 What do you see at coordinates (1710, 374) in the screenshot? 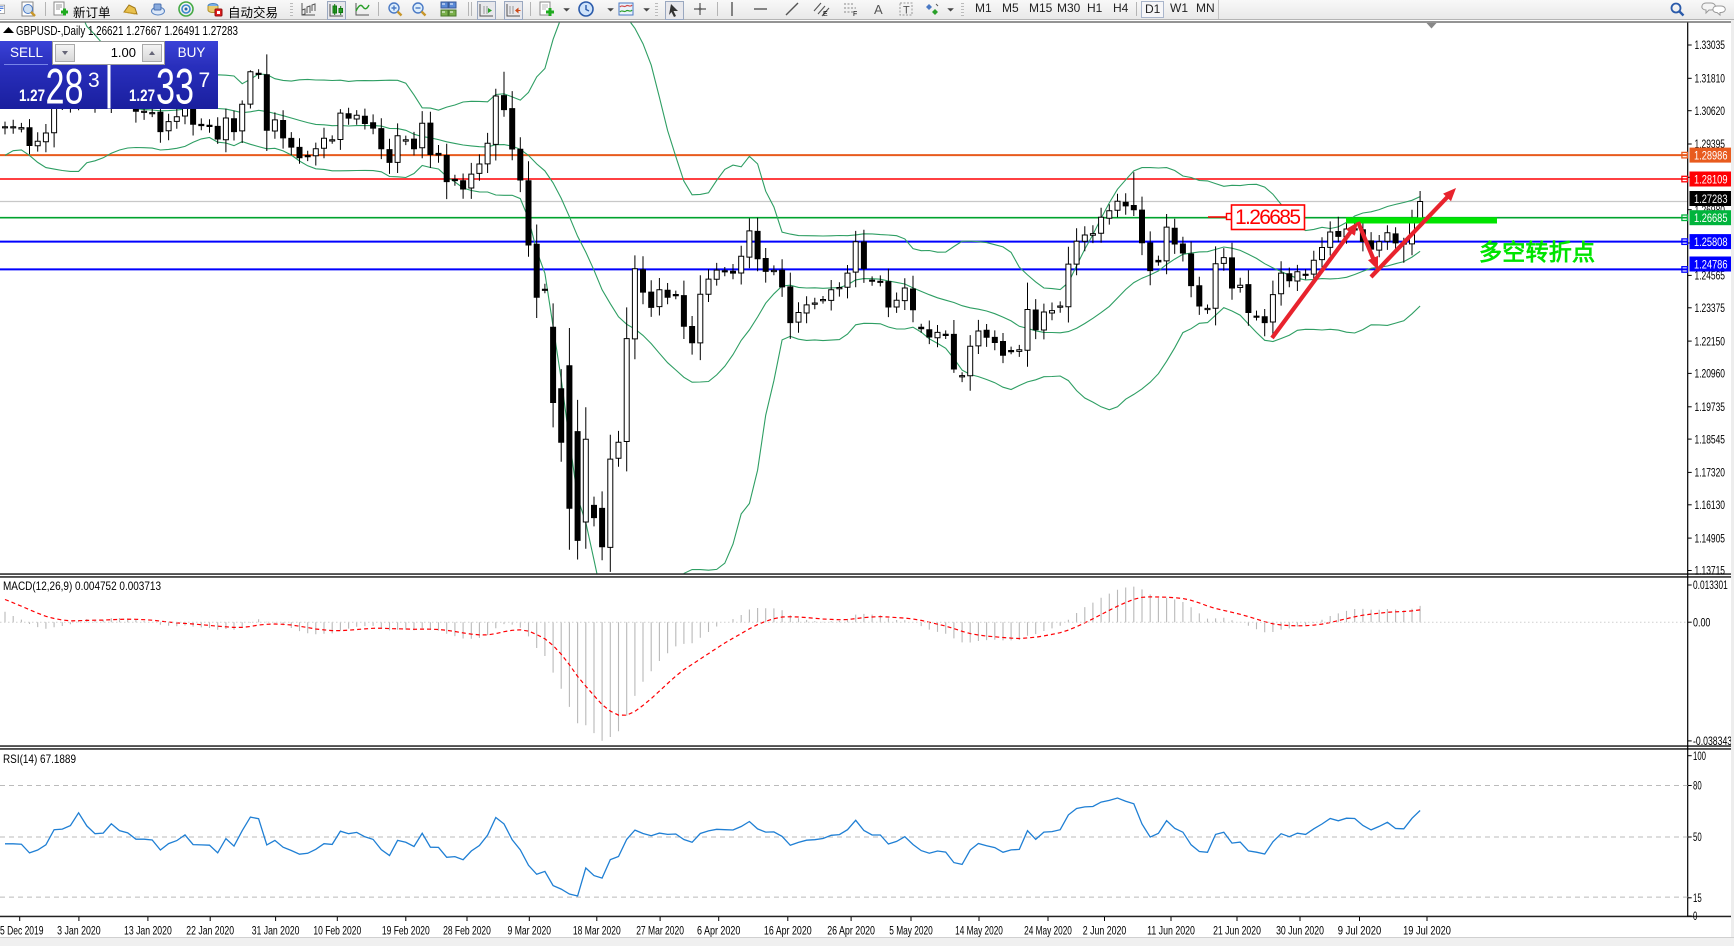
I see `svg-text: 1.20960` at bounding box center [1710, 374].